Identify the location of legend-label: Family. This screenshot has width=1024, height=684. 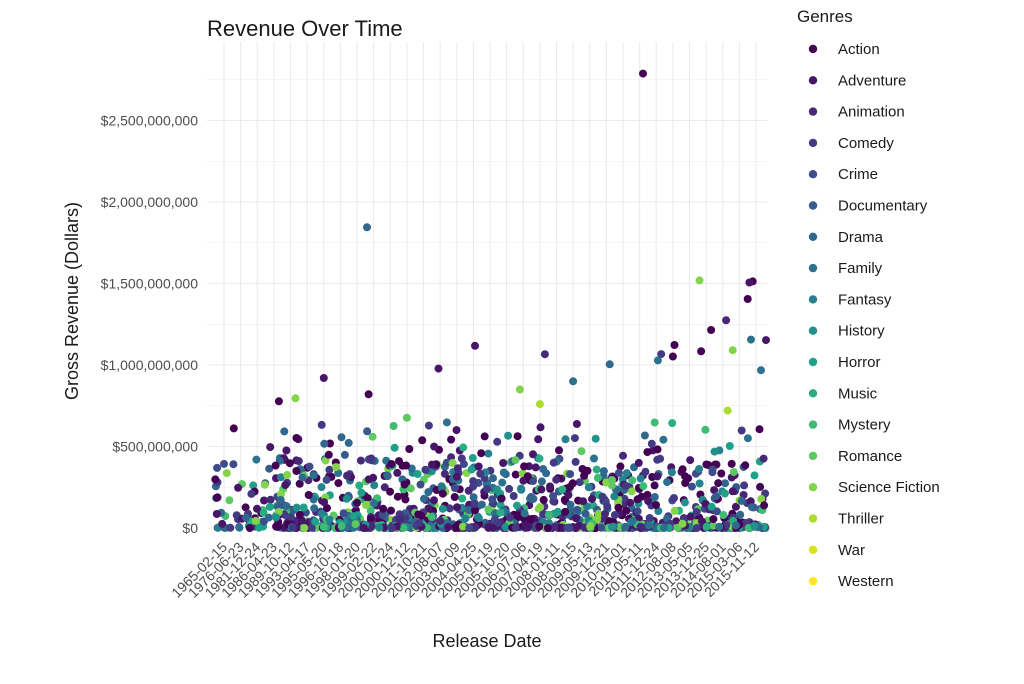
(860, 268).